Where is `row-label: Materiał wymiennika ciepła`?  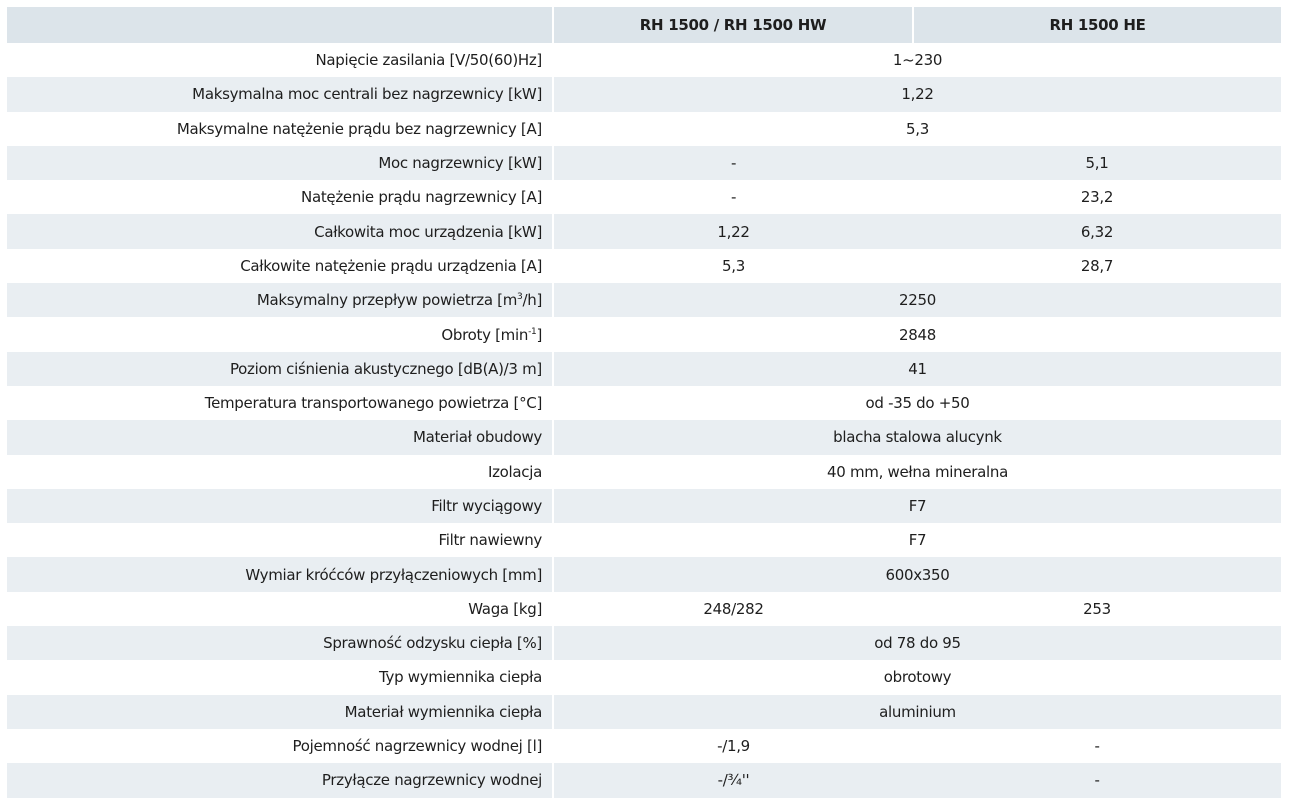
row-label: Materiał wymiennika ciepła is located at coordinates (280, 711).